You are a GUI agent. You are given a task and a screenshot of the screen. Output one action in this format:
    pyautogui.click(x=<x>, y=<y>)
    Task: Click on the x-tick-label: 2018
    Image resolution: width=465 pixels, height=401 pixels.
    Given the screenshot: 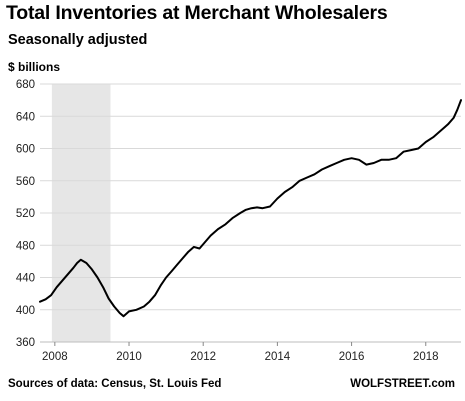 What is the action you would take?
    pyautogui.click(x=426, y=357)
    